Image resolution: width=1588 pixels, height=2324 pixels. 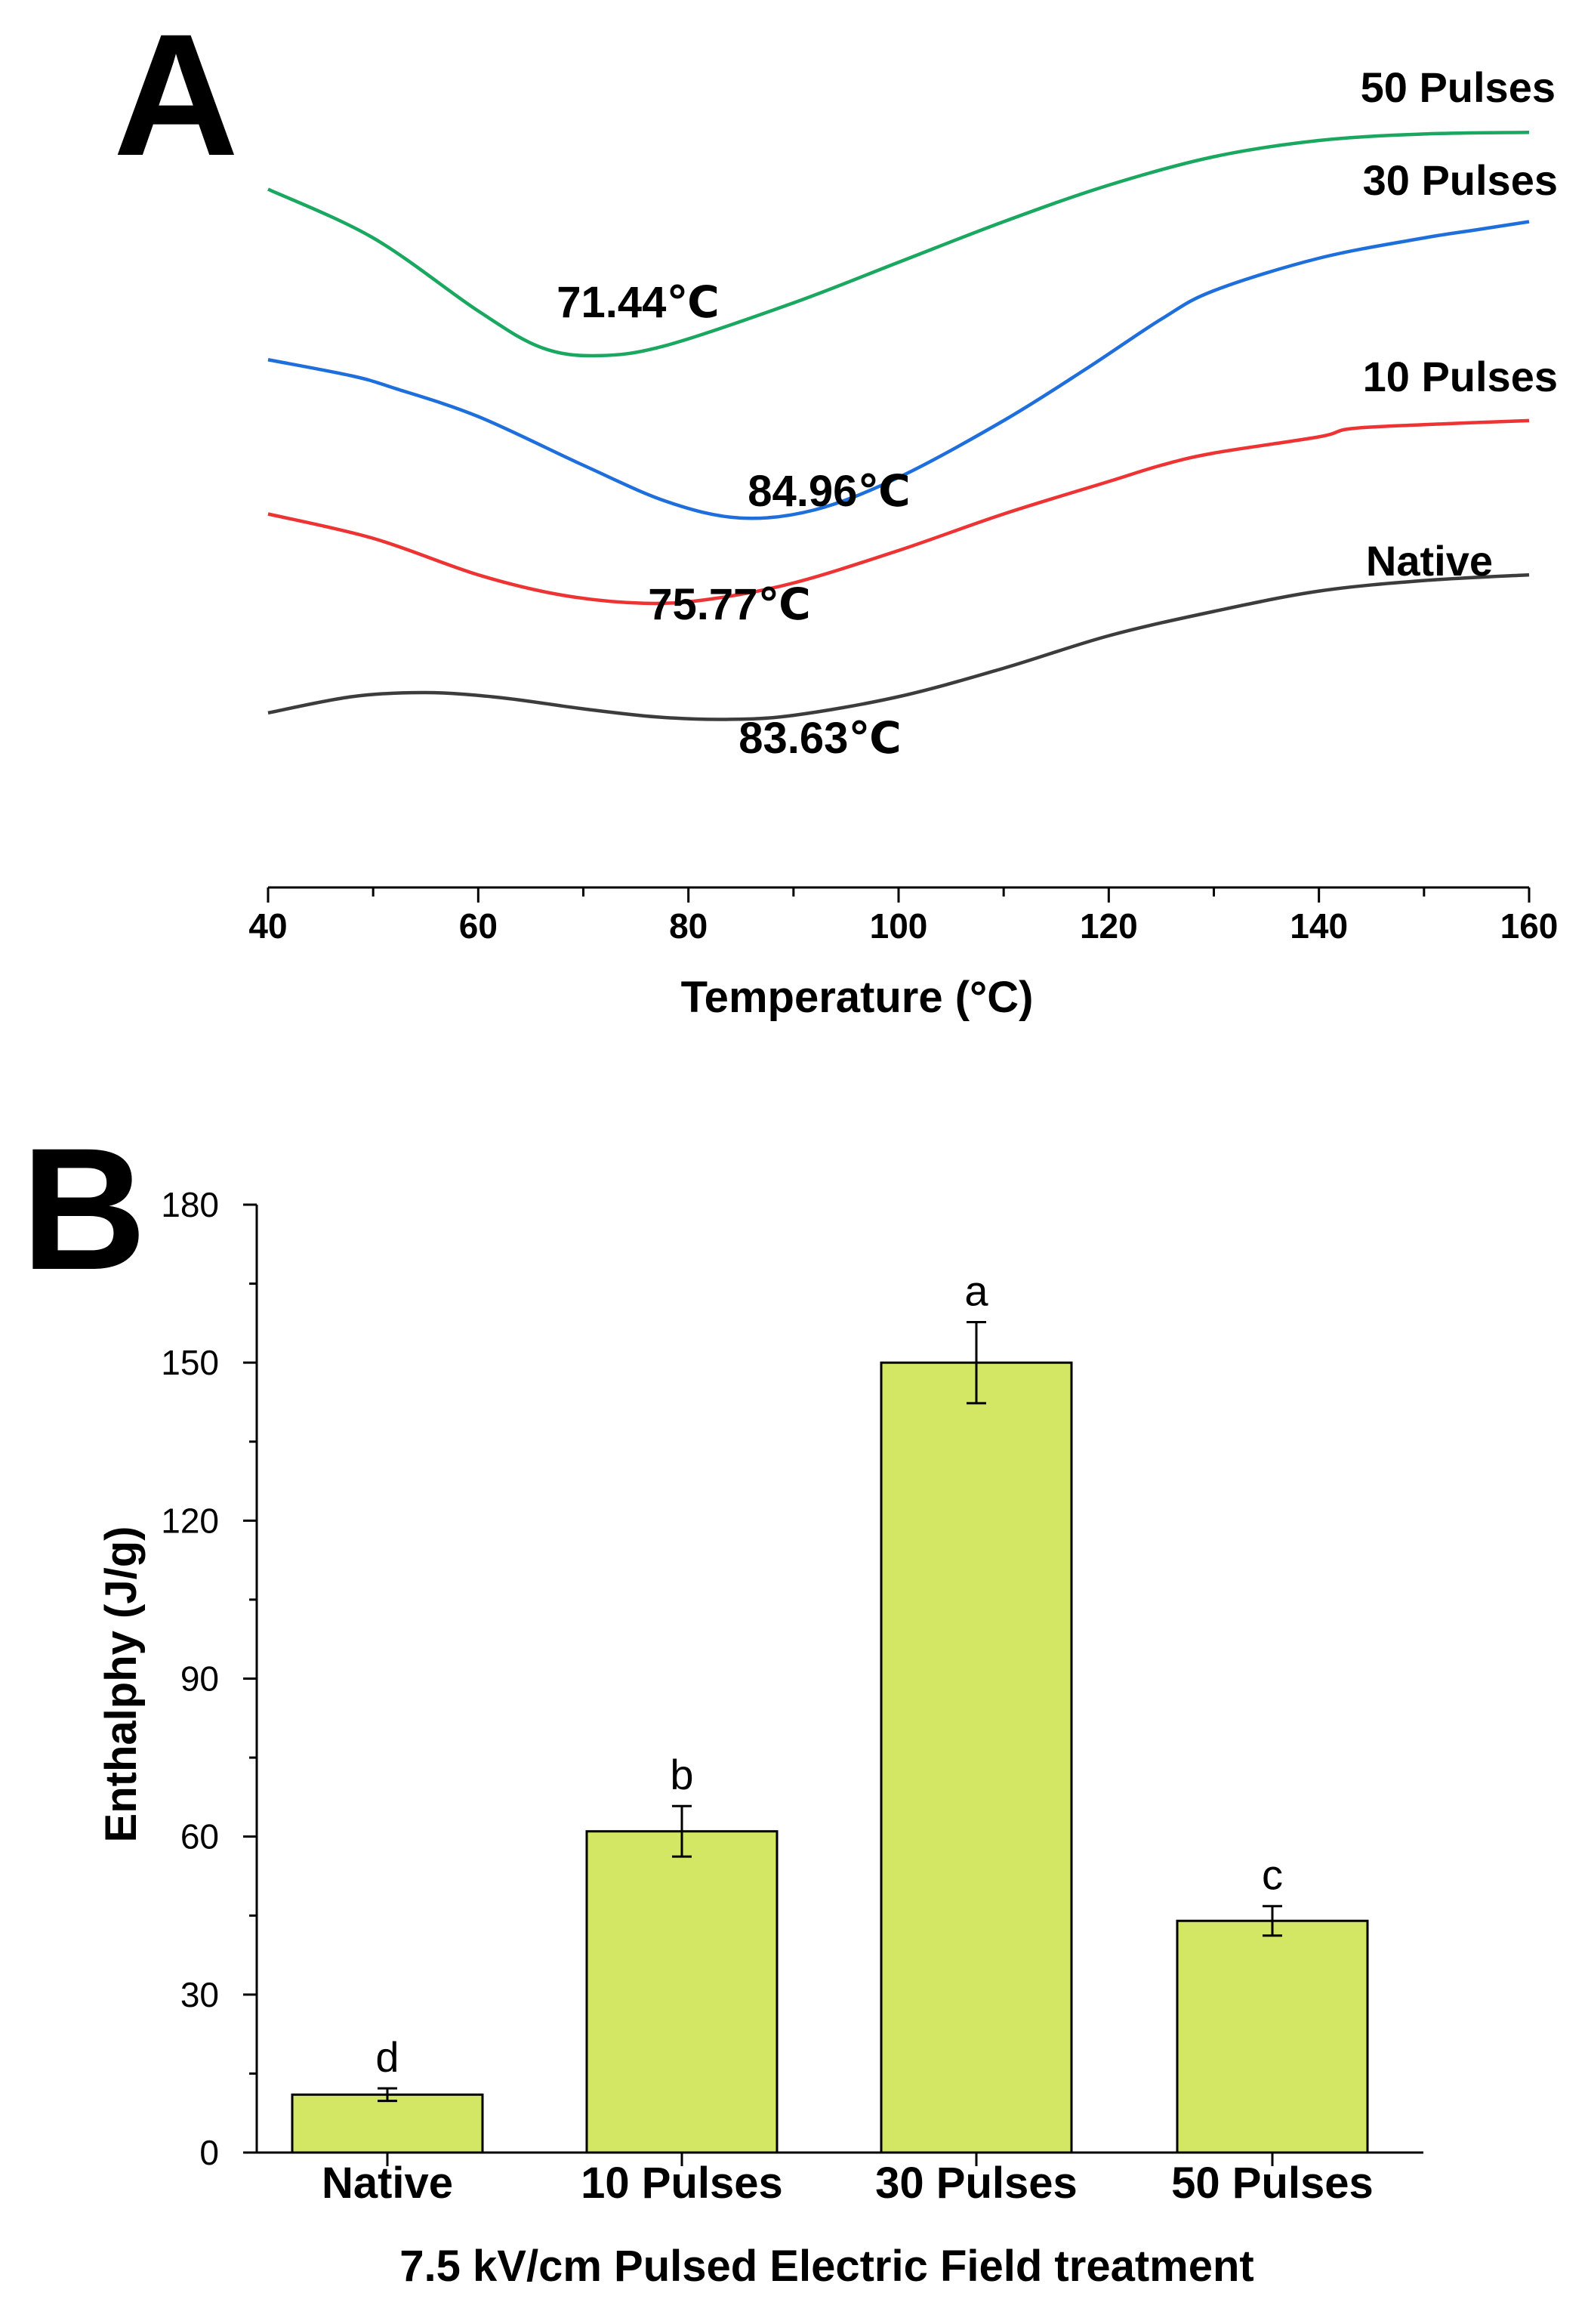 What do you see at coordinates (1460, 180) in the screenshot?
I see `series-name-label: 30 Pulses` at bounding box center [1460, 180].